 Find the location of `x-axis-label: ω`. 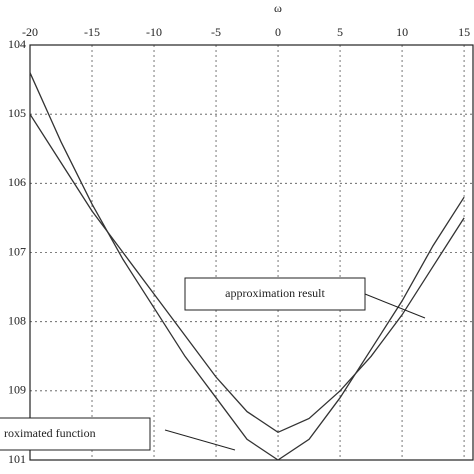

x-axis-label: ω is located at coordinates (278, 8).